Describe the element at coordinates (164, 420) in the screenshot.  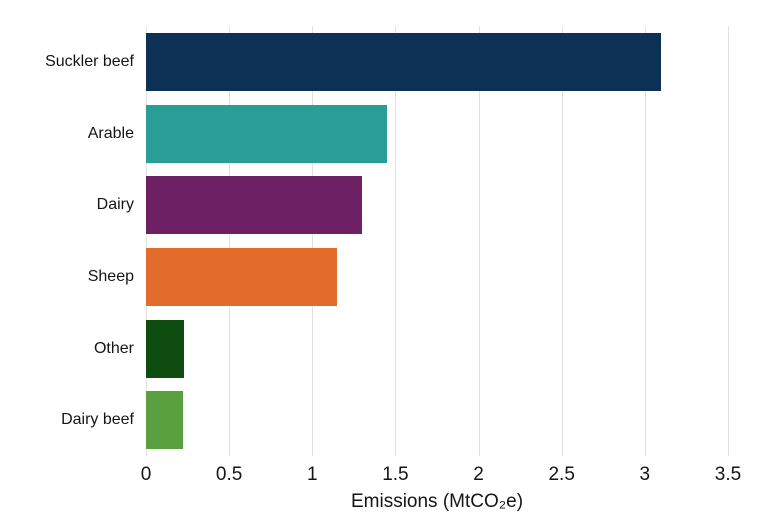
I see `bar-dairy-beef` at that location.